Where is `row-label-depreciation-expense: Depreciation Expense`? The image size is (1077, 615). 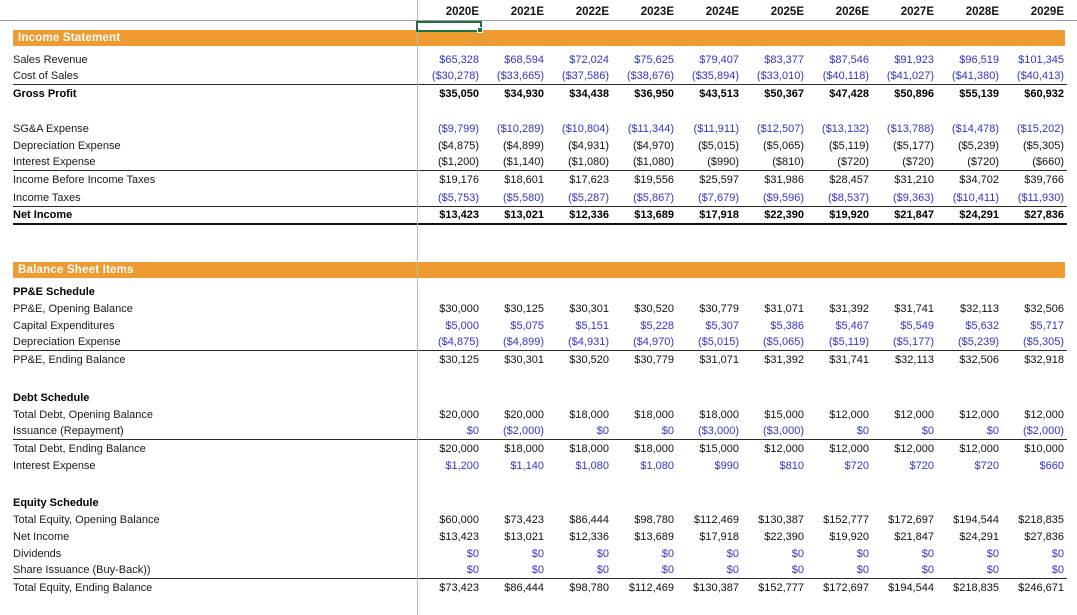 row-label-depreciation-expense: Depreciation Expense is located at coordinates (67, 145).